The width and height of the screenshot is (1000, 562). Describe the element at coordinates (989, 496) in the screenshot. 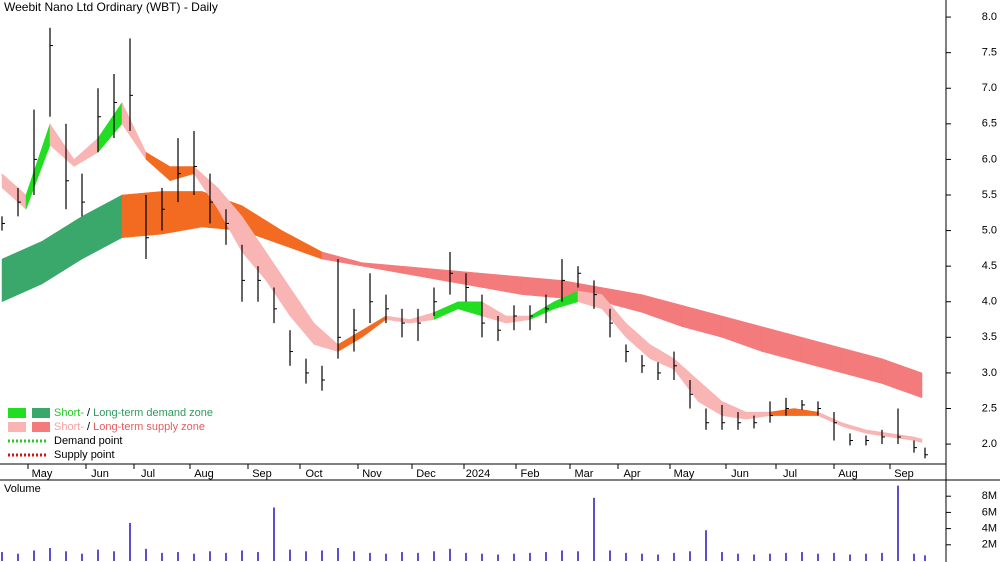

I see `y-tick-label: 8M` at that location.